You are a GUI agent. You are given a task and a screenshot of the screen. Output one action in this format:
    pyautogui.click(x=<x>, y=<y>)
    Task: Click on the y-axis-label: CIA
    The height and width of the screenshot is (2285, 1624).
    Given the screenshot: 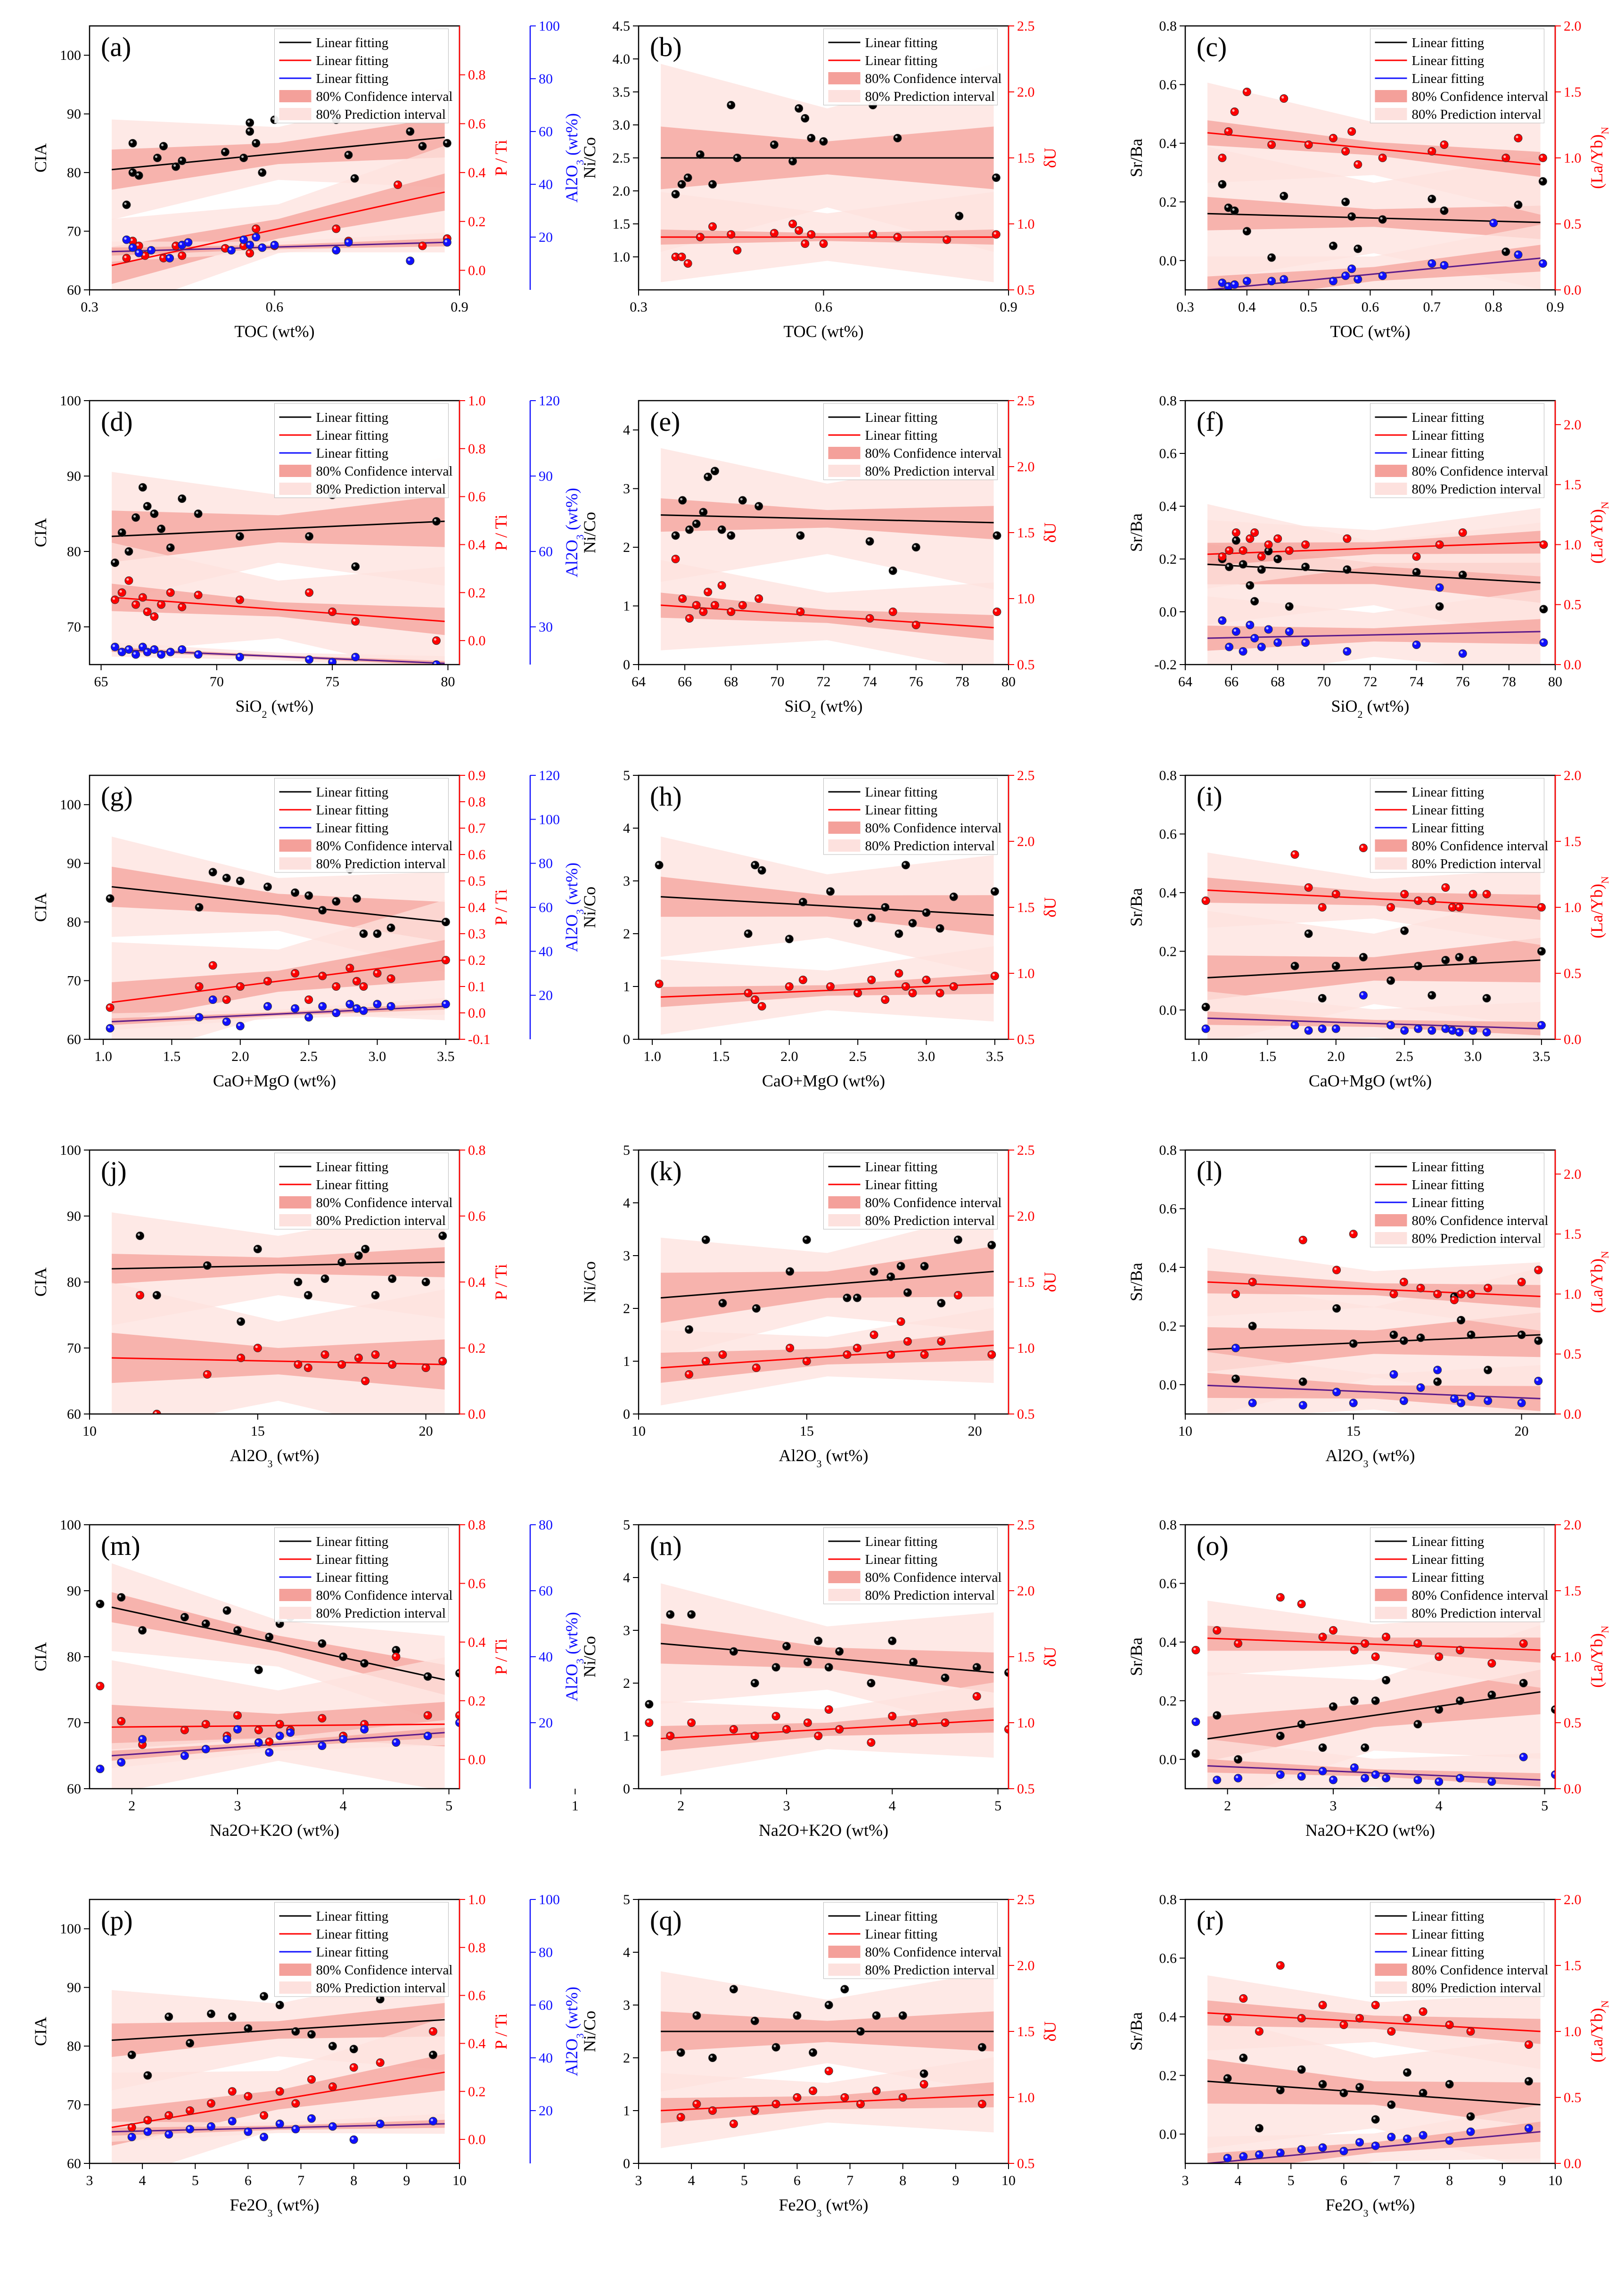 What is the action you would take?
    pyautogui.click(x=40, y=1656)
    